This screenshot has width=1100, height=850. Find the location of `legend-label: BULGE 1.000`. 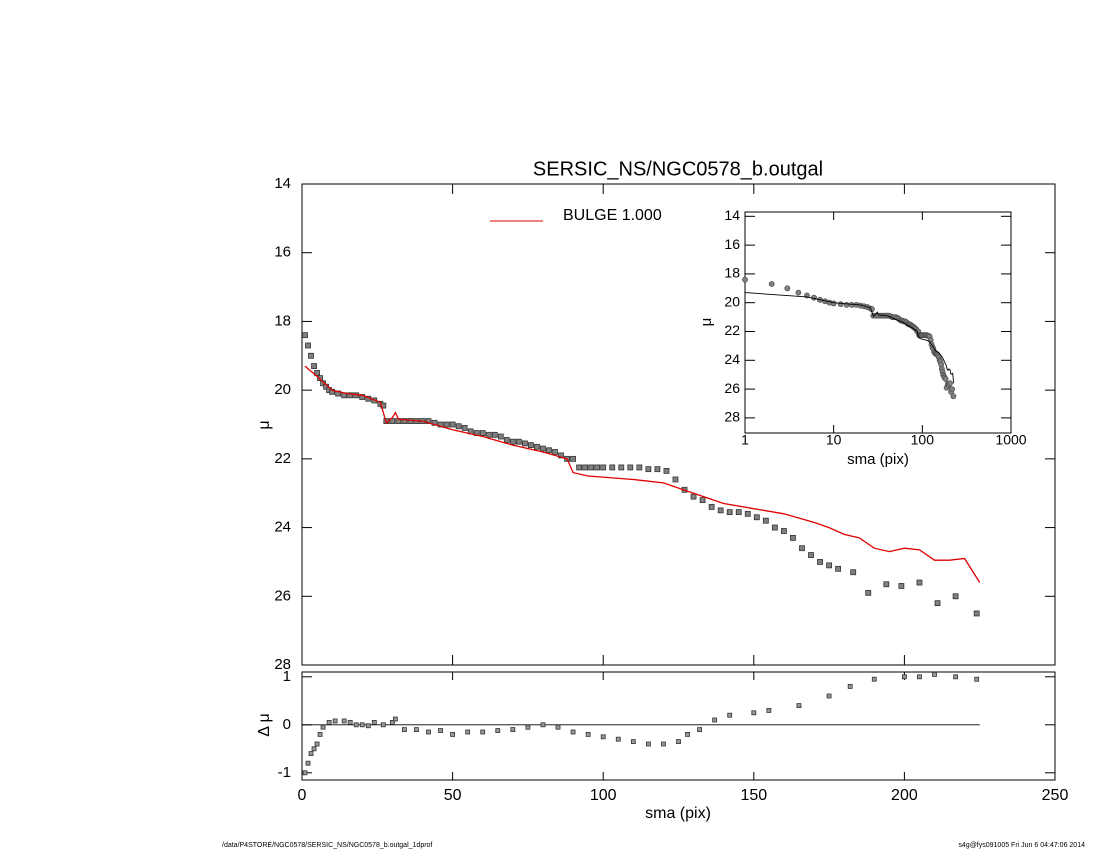

legend-label: BULGE 1.000 is located at coordinates (612, 215).